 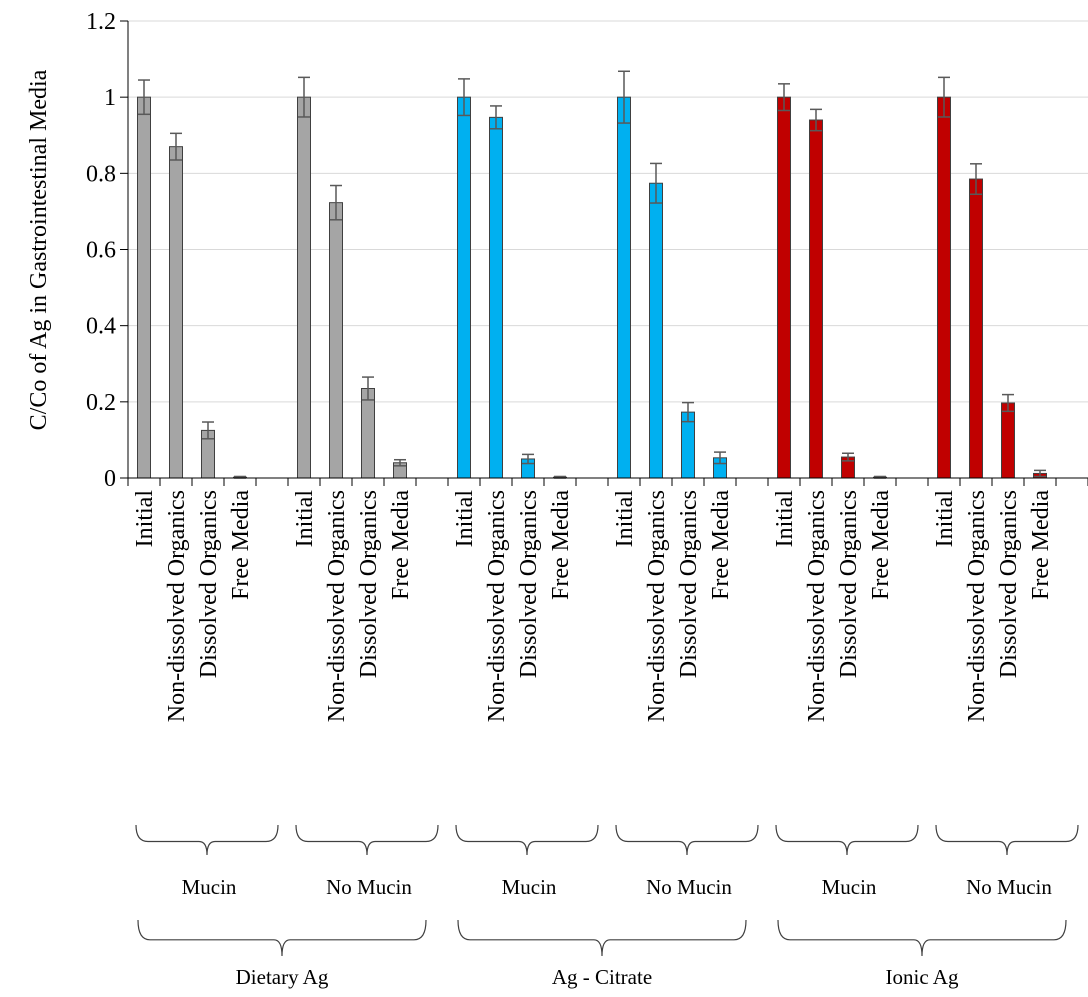 I want to click on y-tick-label: 0, so click(x=110, y=479).